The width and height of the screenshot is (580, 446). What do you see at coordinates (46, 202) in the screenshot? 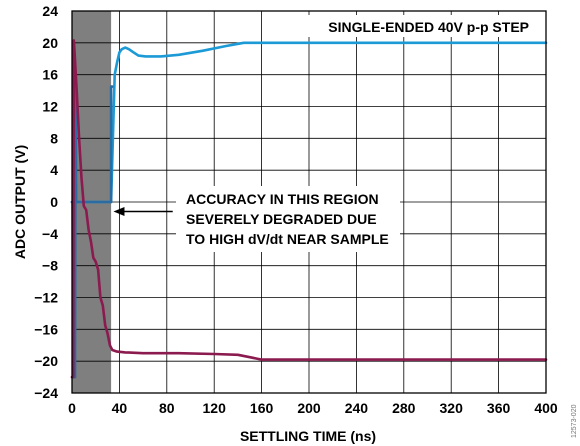
I see `y-tick-labels: −24 −20 −16 −12 −8 −4 0 4 8 12 16 20 24` at bounding box center [46, 202].